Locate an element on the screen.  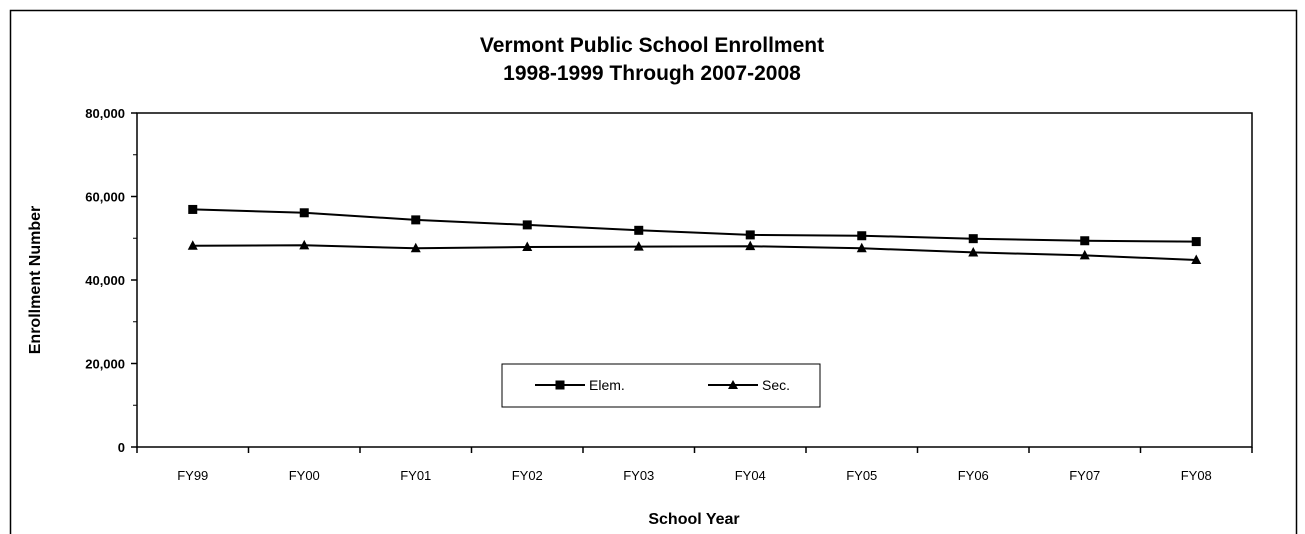
legend-label-elem: Elem. is located at coordinates (607, 385).